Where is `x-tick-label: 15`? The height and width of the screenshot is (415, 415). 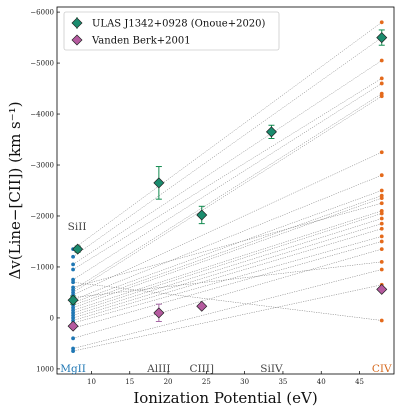
x-tick-label: 15 is located at coordinates (129, 382).